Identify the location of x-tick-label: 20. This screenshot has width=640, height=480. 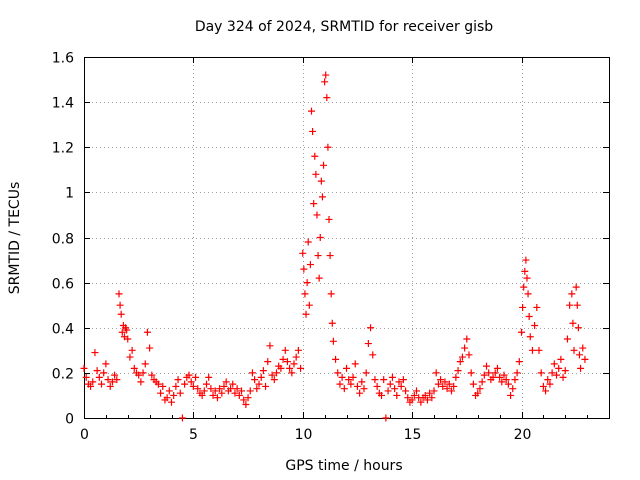
(523, 435).